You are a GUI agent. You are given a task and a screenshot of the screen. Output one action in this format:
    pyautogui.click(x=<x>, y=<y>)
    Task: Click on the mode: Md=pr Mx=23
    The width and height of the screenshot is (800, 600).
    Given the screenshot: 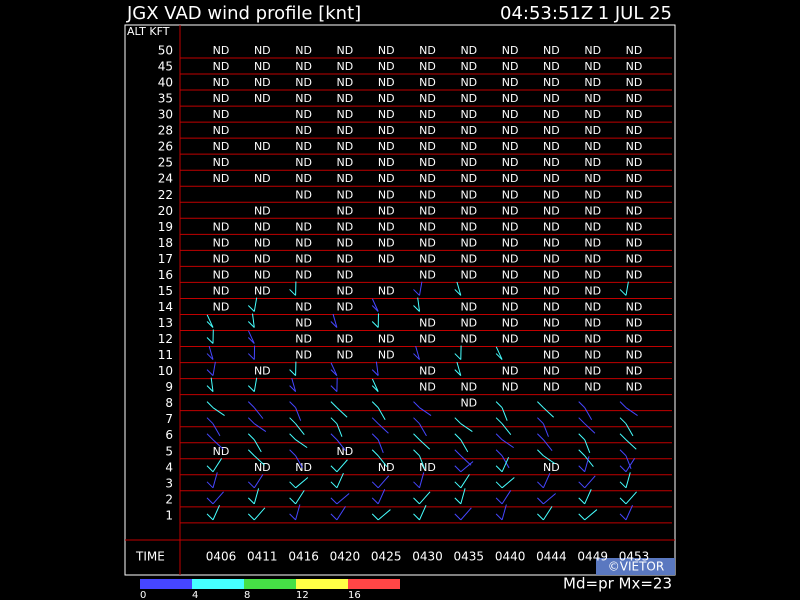 What is the action you would take?
    pyautogui.click(x=617, y=584)
    